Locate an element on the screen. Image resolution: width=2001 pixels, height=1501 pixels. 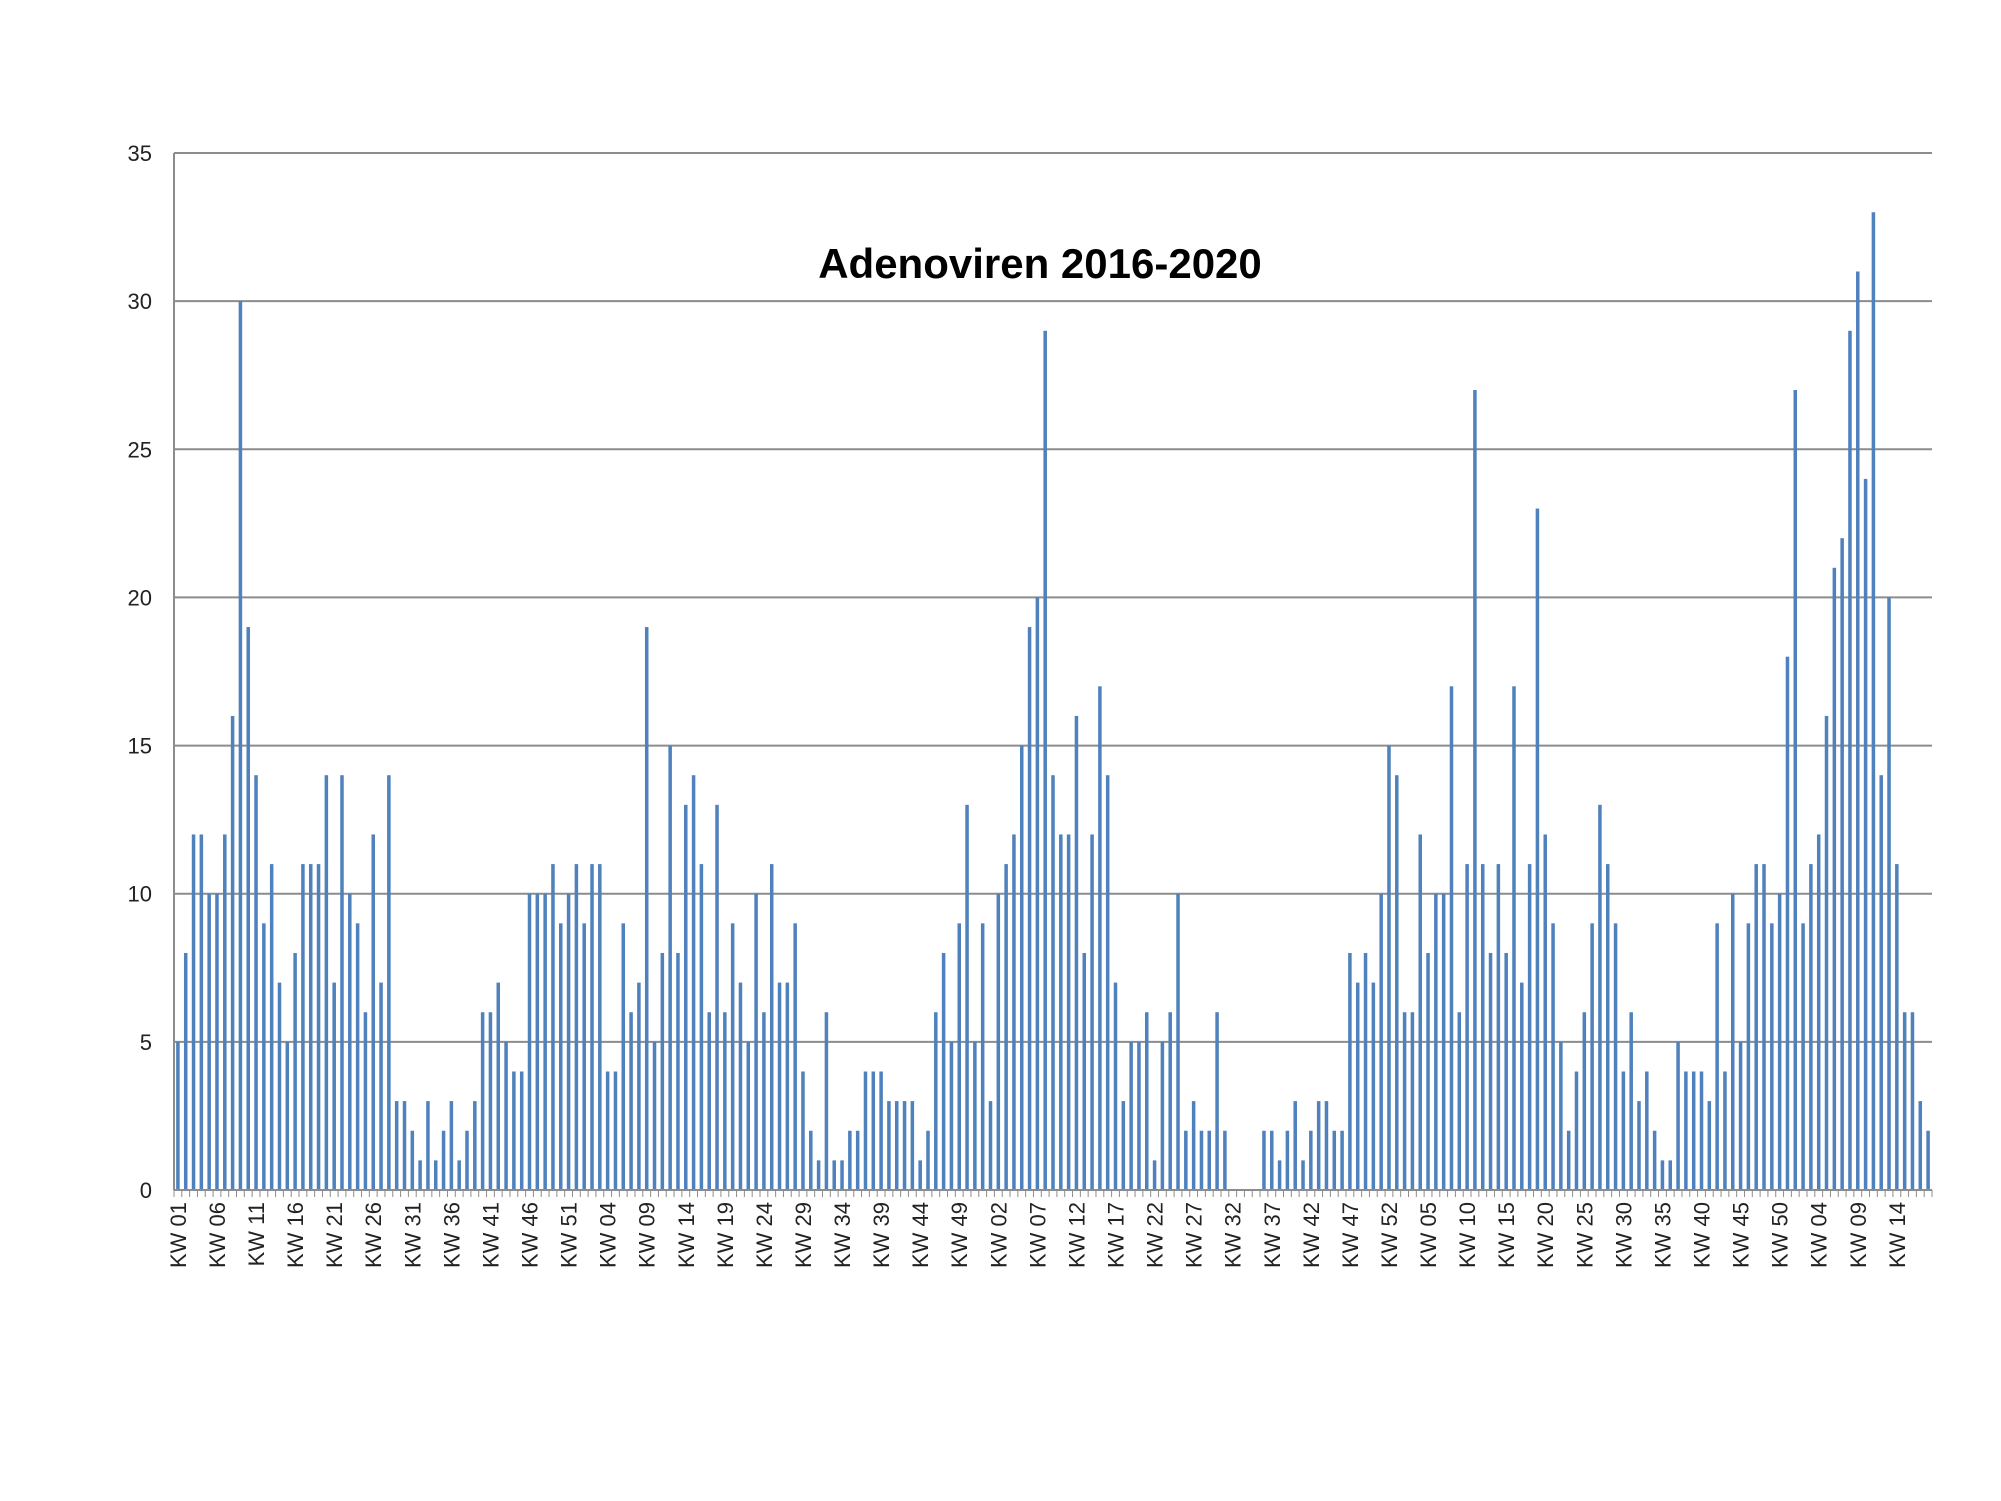
x-tick-label: KW 26 is located at coordinates (373, 1235).